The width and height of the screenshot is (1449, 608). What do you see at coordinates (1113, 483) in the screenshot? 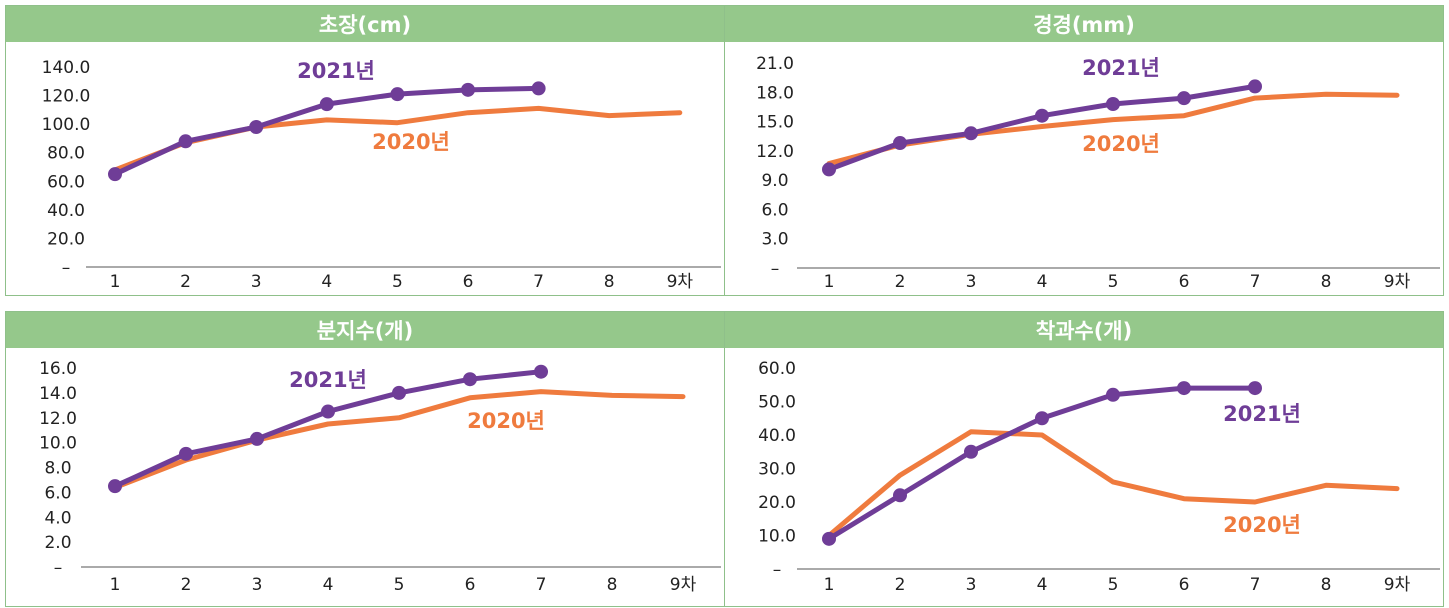
I see `series-2020-line` at bounding box center [1113, 483].